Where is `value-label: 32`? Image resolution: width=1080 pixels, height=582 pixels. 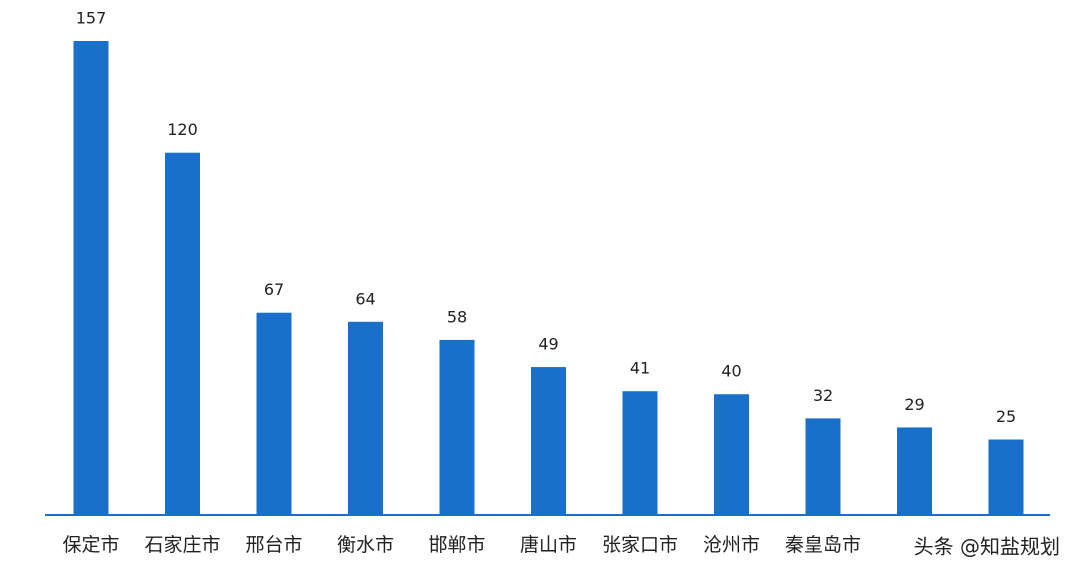 value-label: 32 is located at coordinates (823, 395).